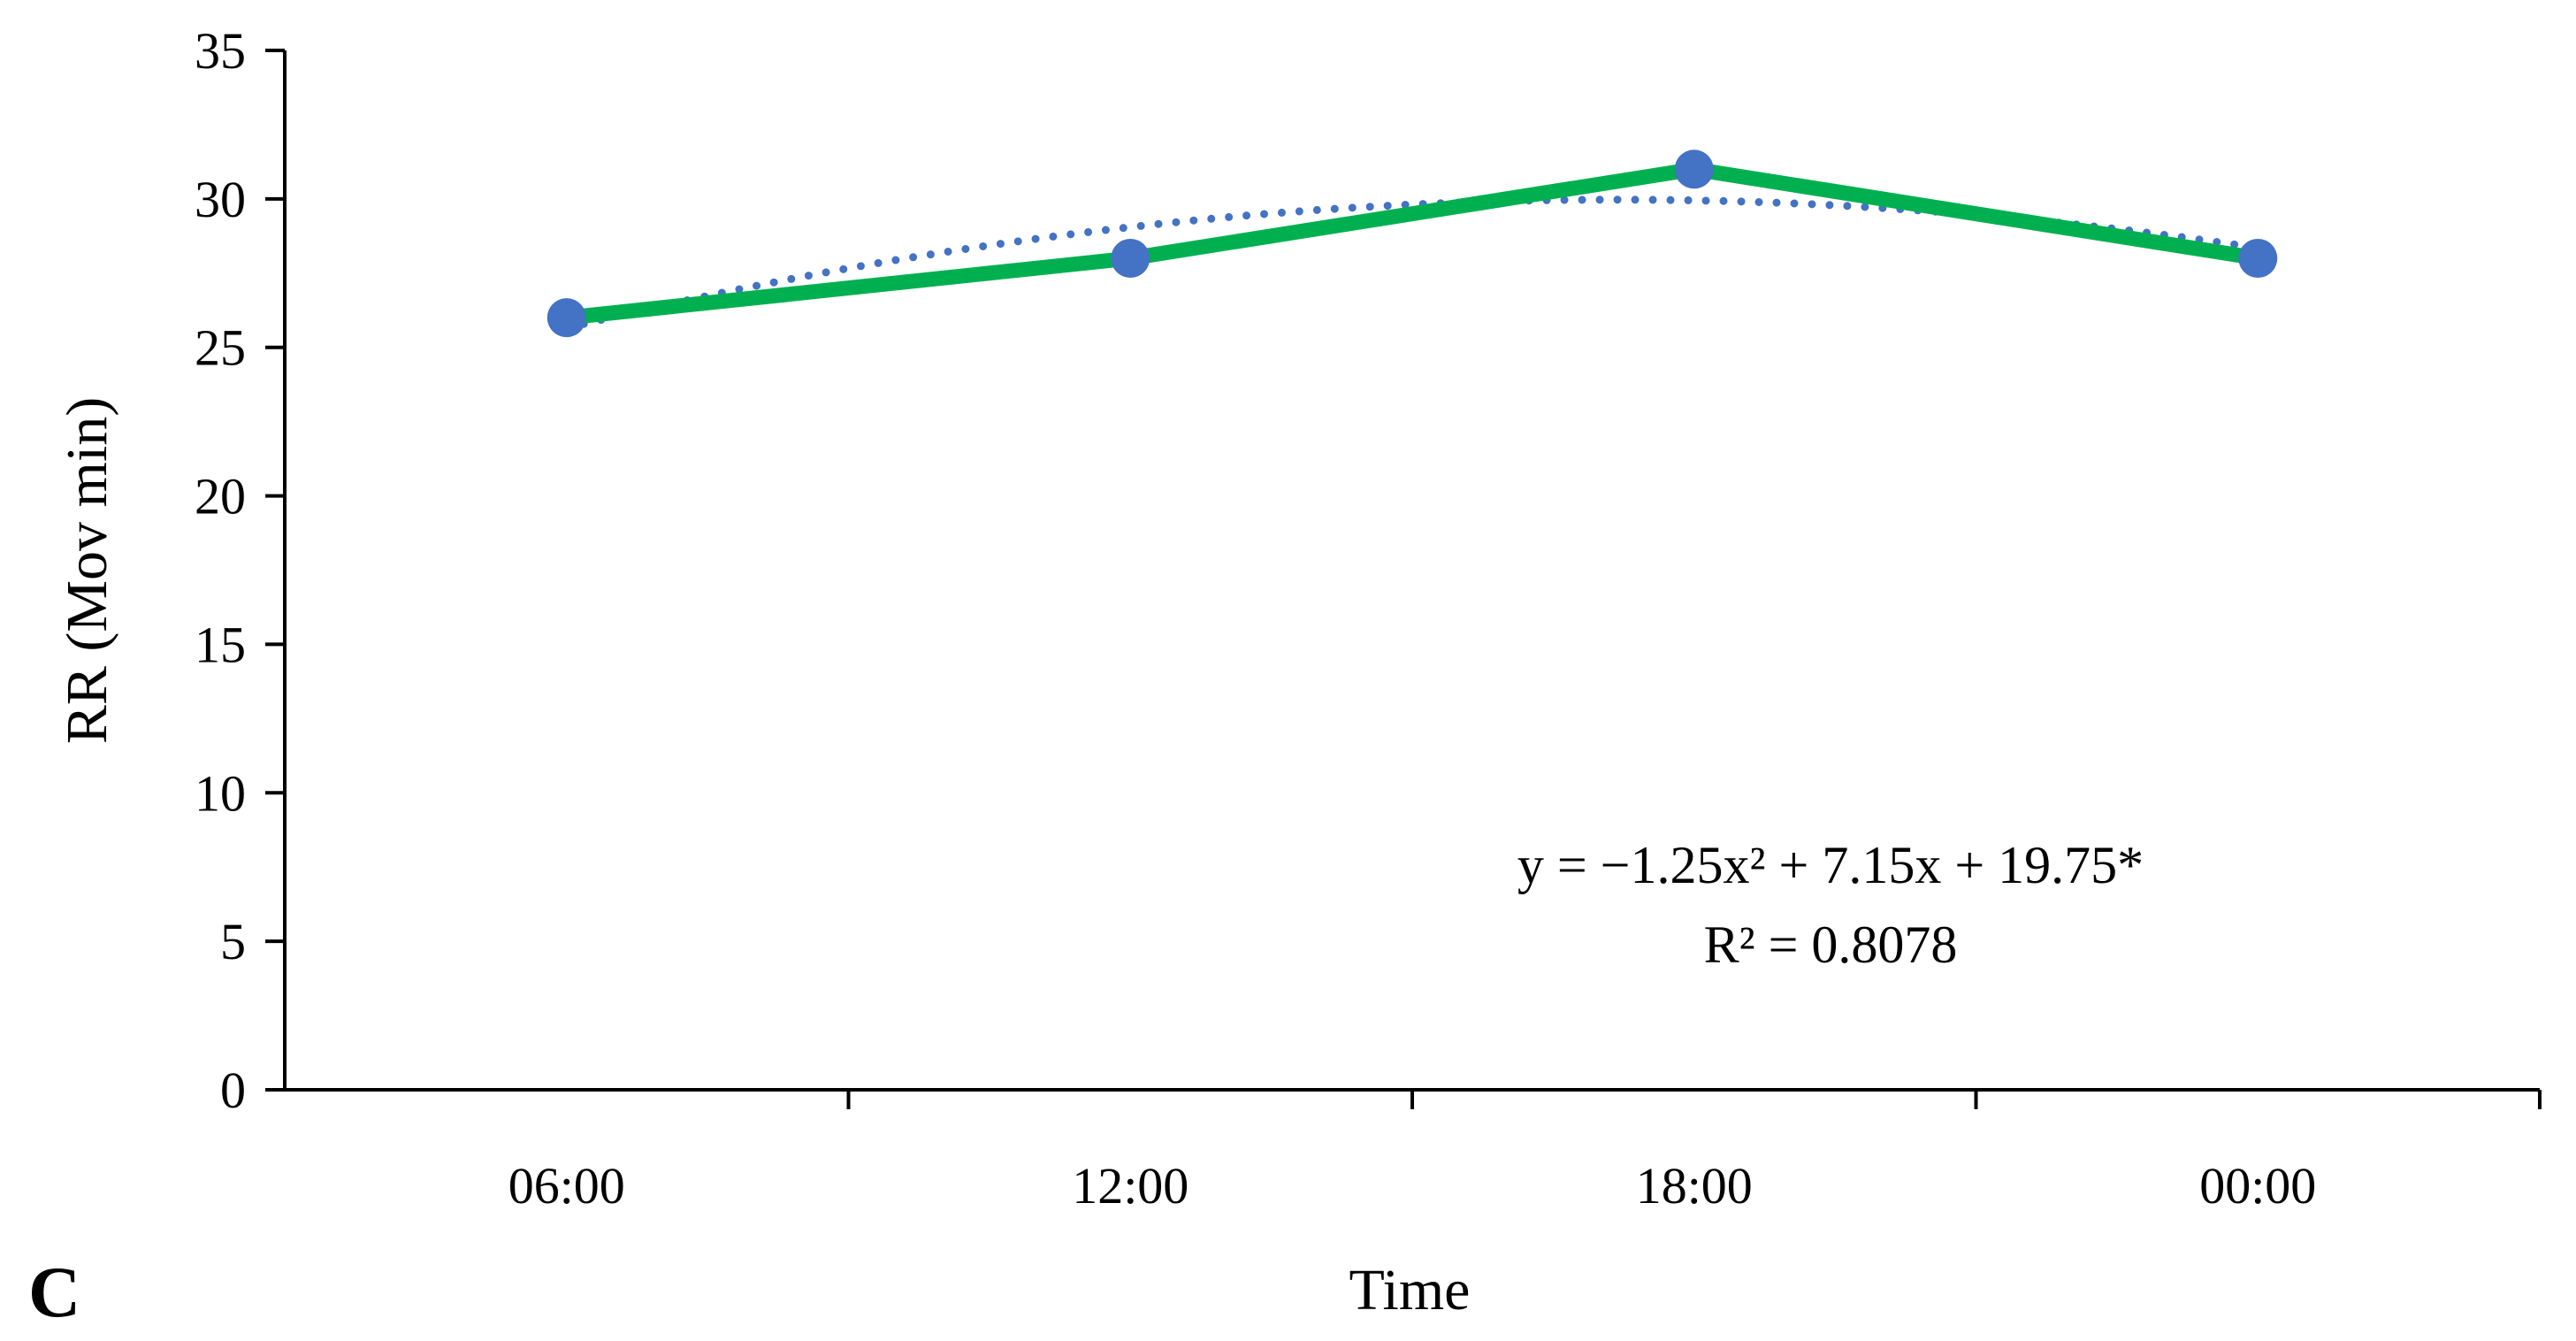  What do you see at coordinates (566, 1186) in the screenshot?
I see `x-tick-label: 06:00` at bounding box center [566, 1186].